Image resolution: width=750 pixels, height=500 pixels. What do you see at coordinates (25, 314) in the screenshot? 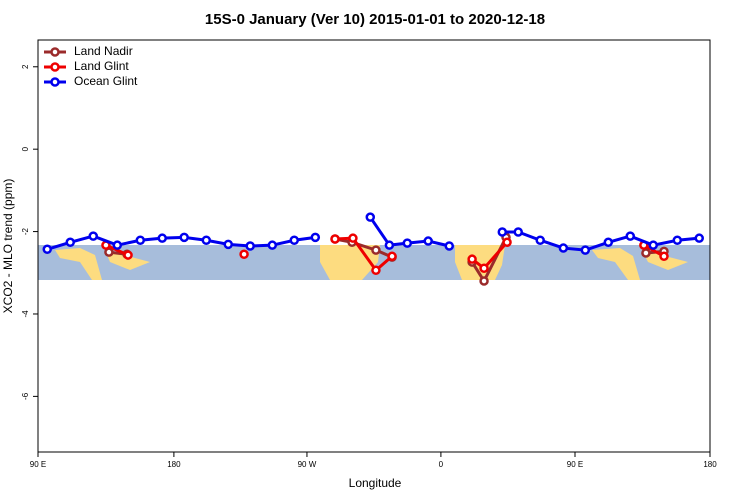
I see `y-tick-label: -4` at bounding box center [25, 314].